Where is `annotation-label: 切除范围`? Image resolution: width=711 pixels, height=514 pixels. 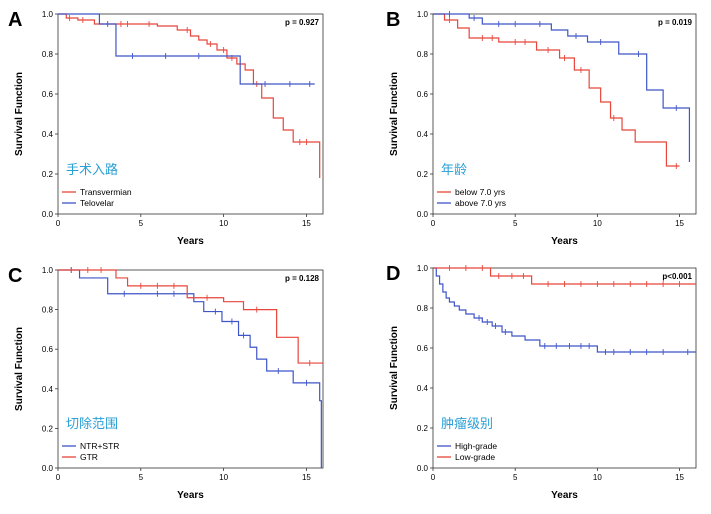 annotation-label: 切除范围 is located at coordinates (92, 423).